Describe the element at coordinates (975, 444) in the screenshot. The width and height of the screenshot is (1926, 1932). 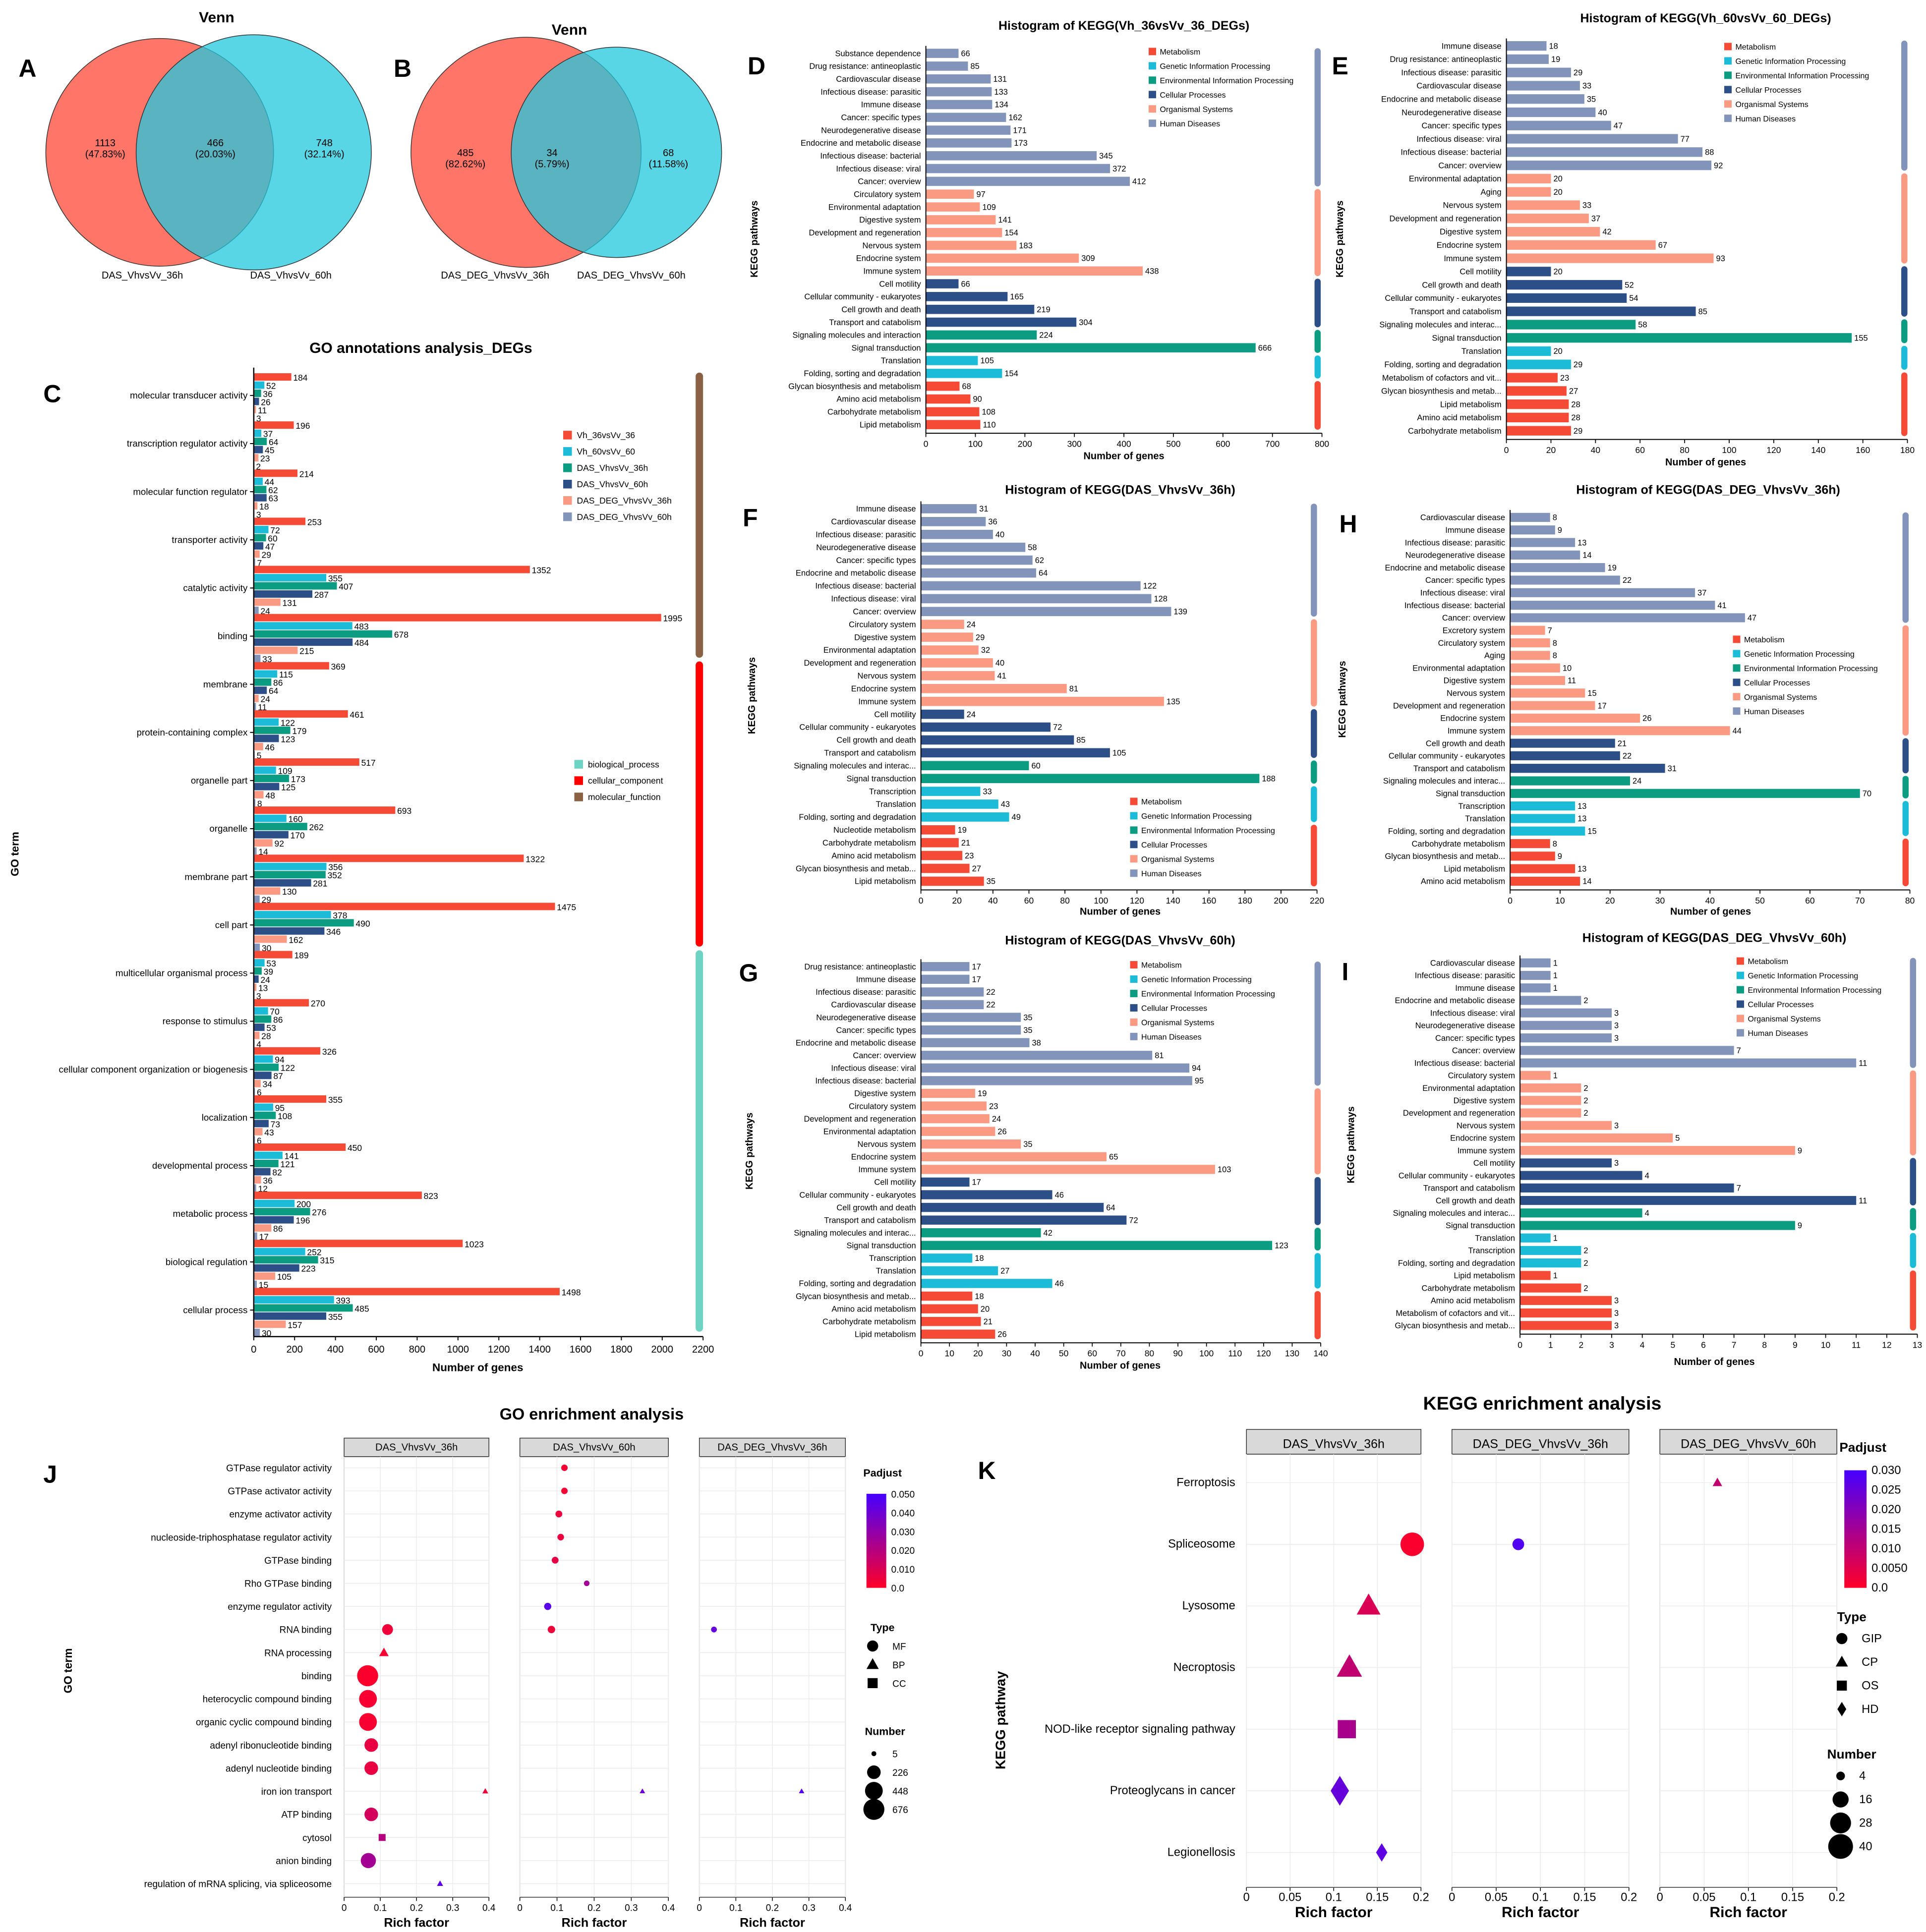
I see `x-tick-label: 100` at that location.